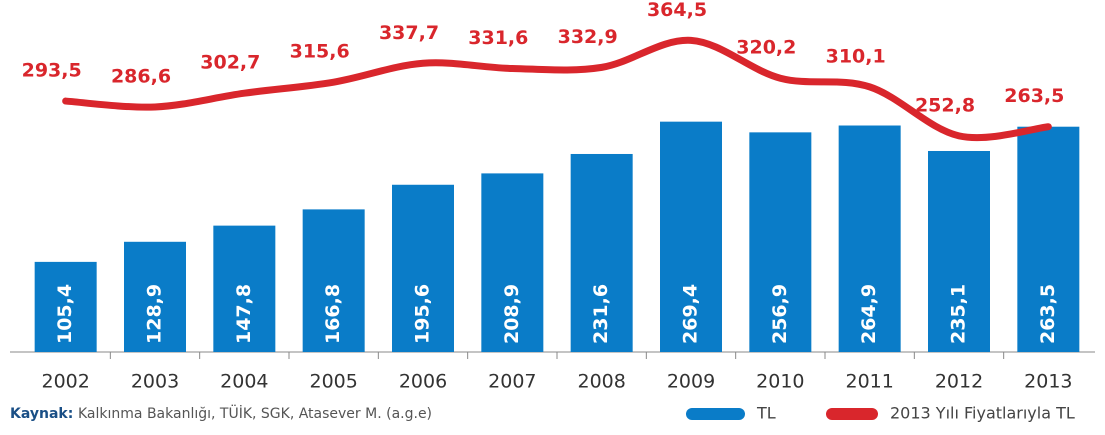  Describe the element at coordinates (512, 382) in the screenshot. I see `x-tick-label: 2007` at that location.